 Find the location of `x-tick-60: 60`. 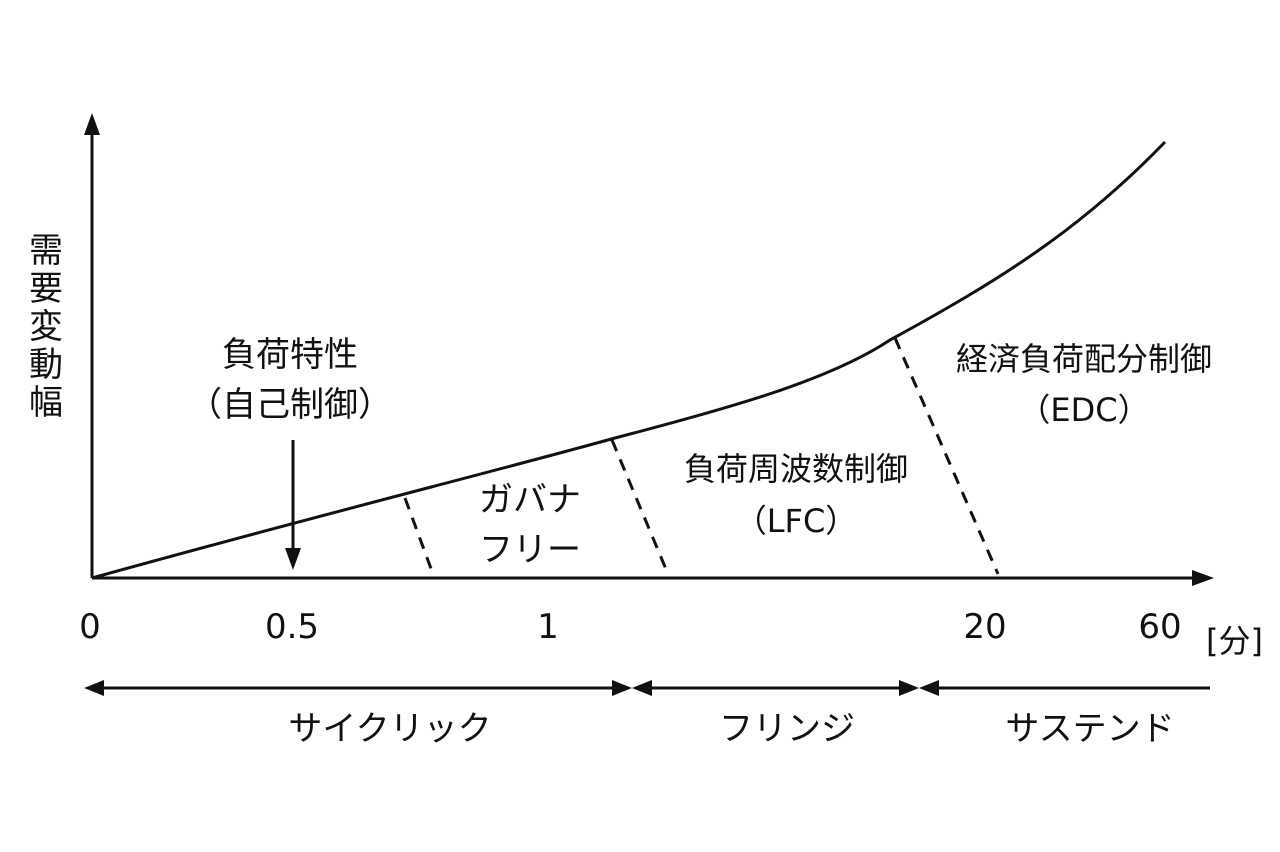

x-tick-60: 60 is located at coordinates (1159, 627).